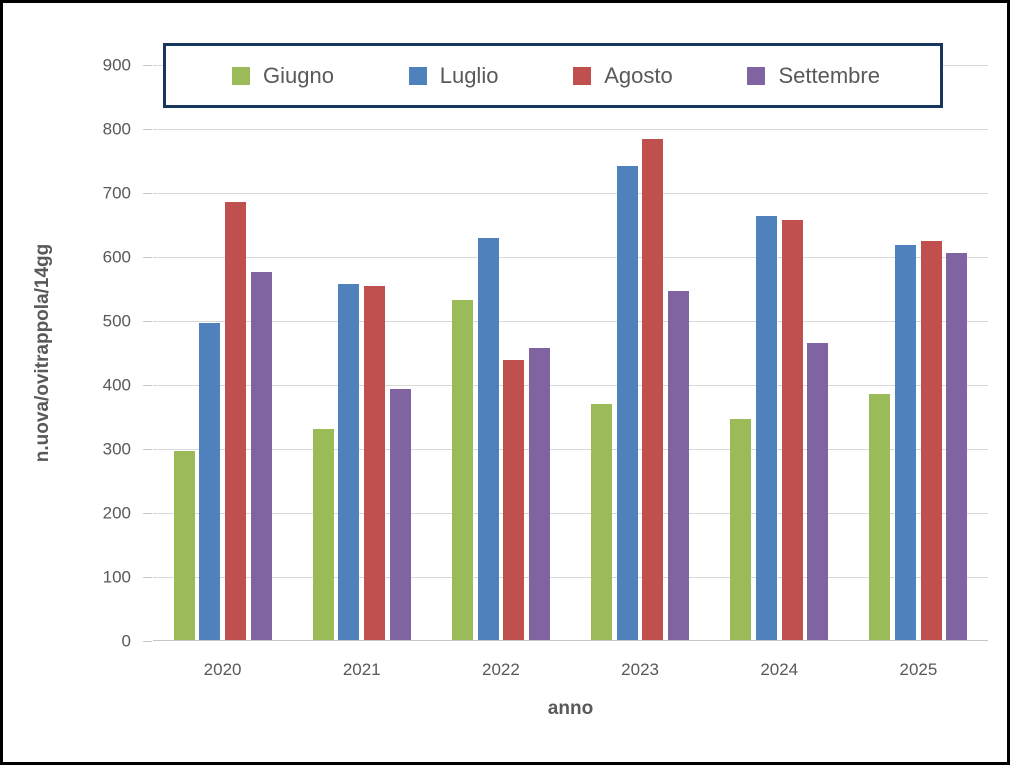 The image size is (1010, 765). What do you see at coordinates (766, 427) in the screenshot?
I see `bar-luglio-2024` at bounding box center [766, 427].